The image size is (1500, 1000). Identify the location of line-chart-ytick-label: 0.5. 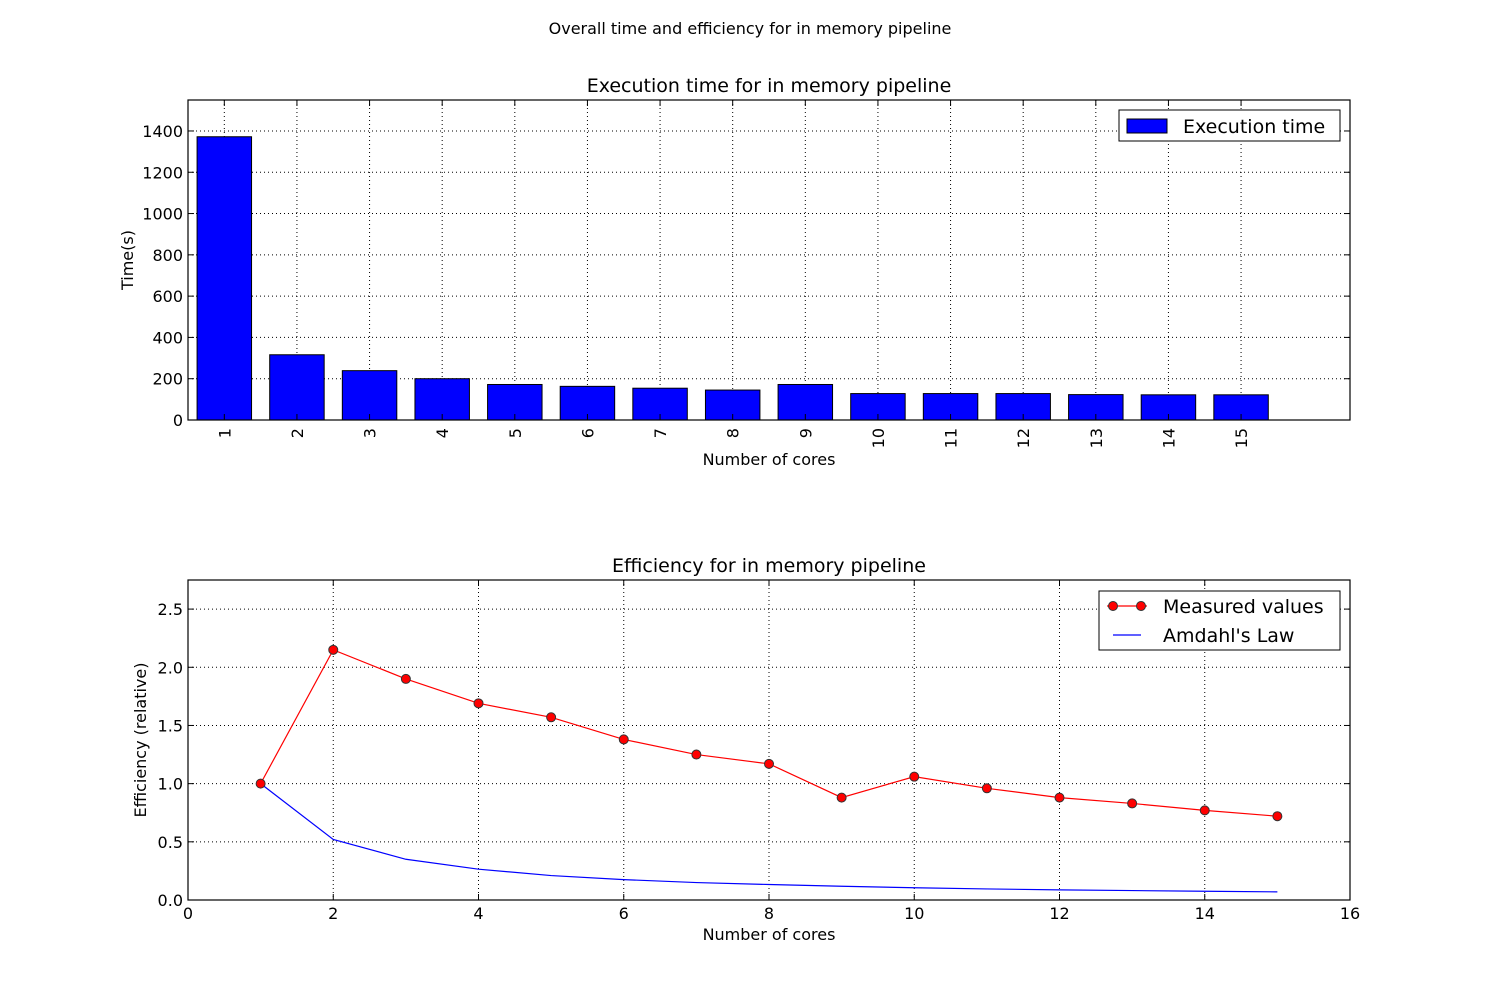
(170, 842).